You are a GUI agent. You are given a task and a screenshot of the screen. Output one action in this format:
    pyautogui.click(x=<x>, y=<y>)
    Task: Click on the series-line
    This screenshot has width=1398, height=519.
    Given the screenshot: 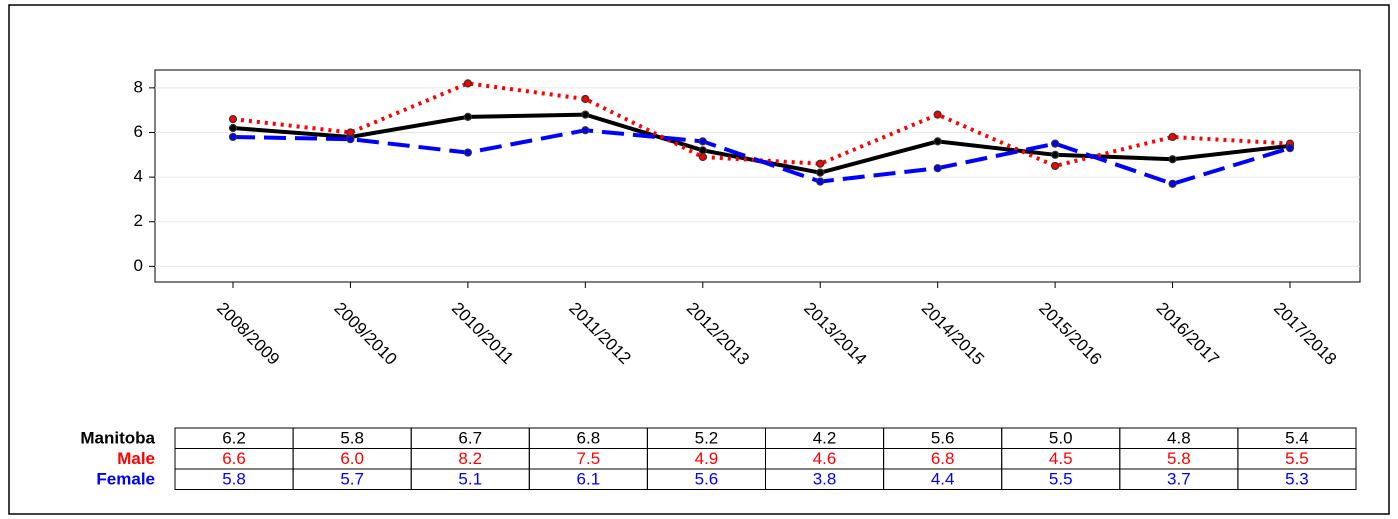 What is the action you would take?
    pyautogui.click(x=761, y=157)
    